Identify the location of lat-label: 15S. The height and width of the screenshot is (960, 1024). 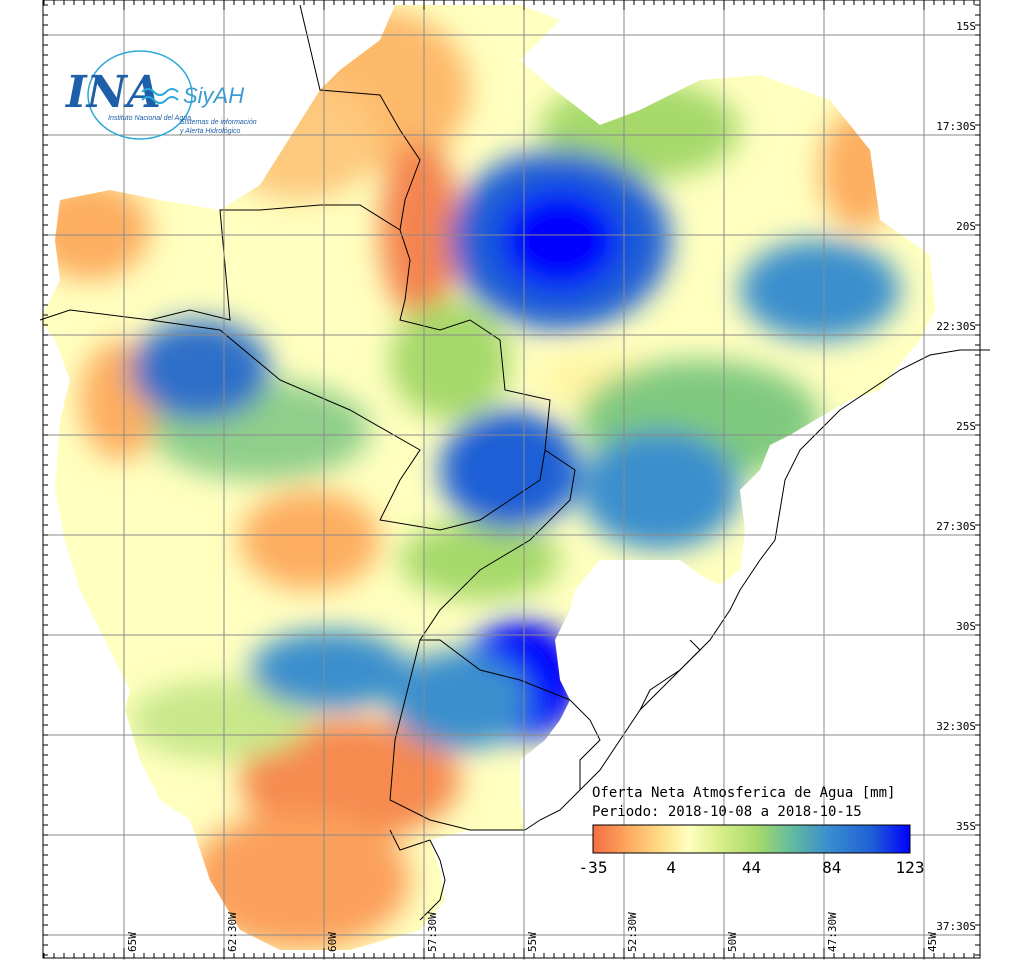
(966, 26).